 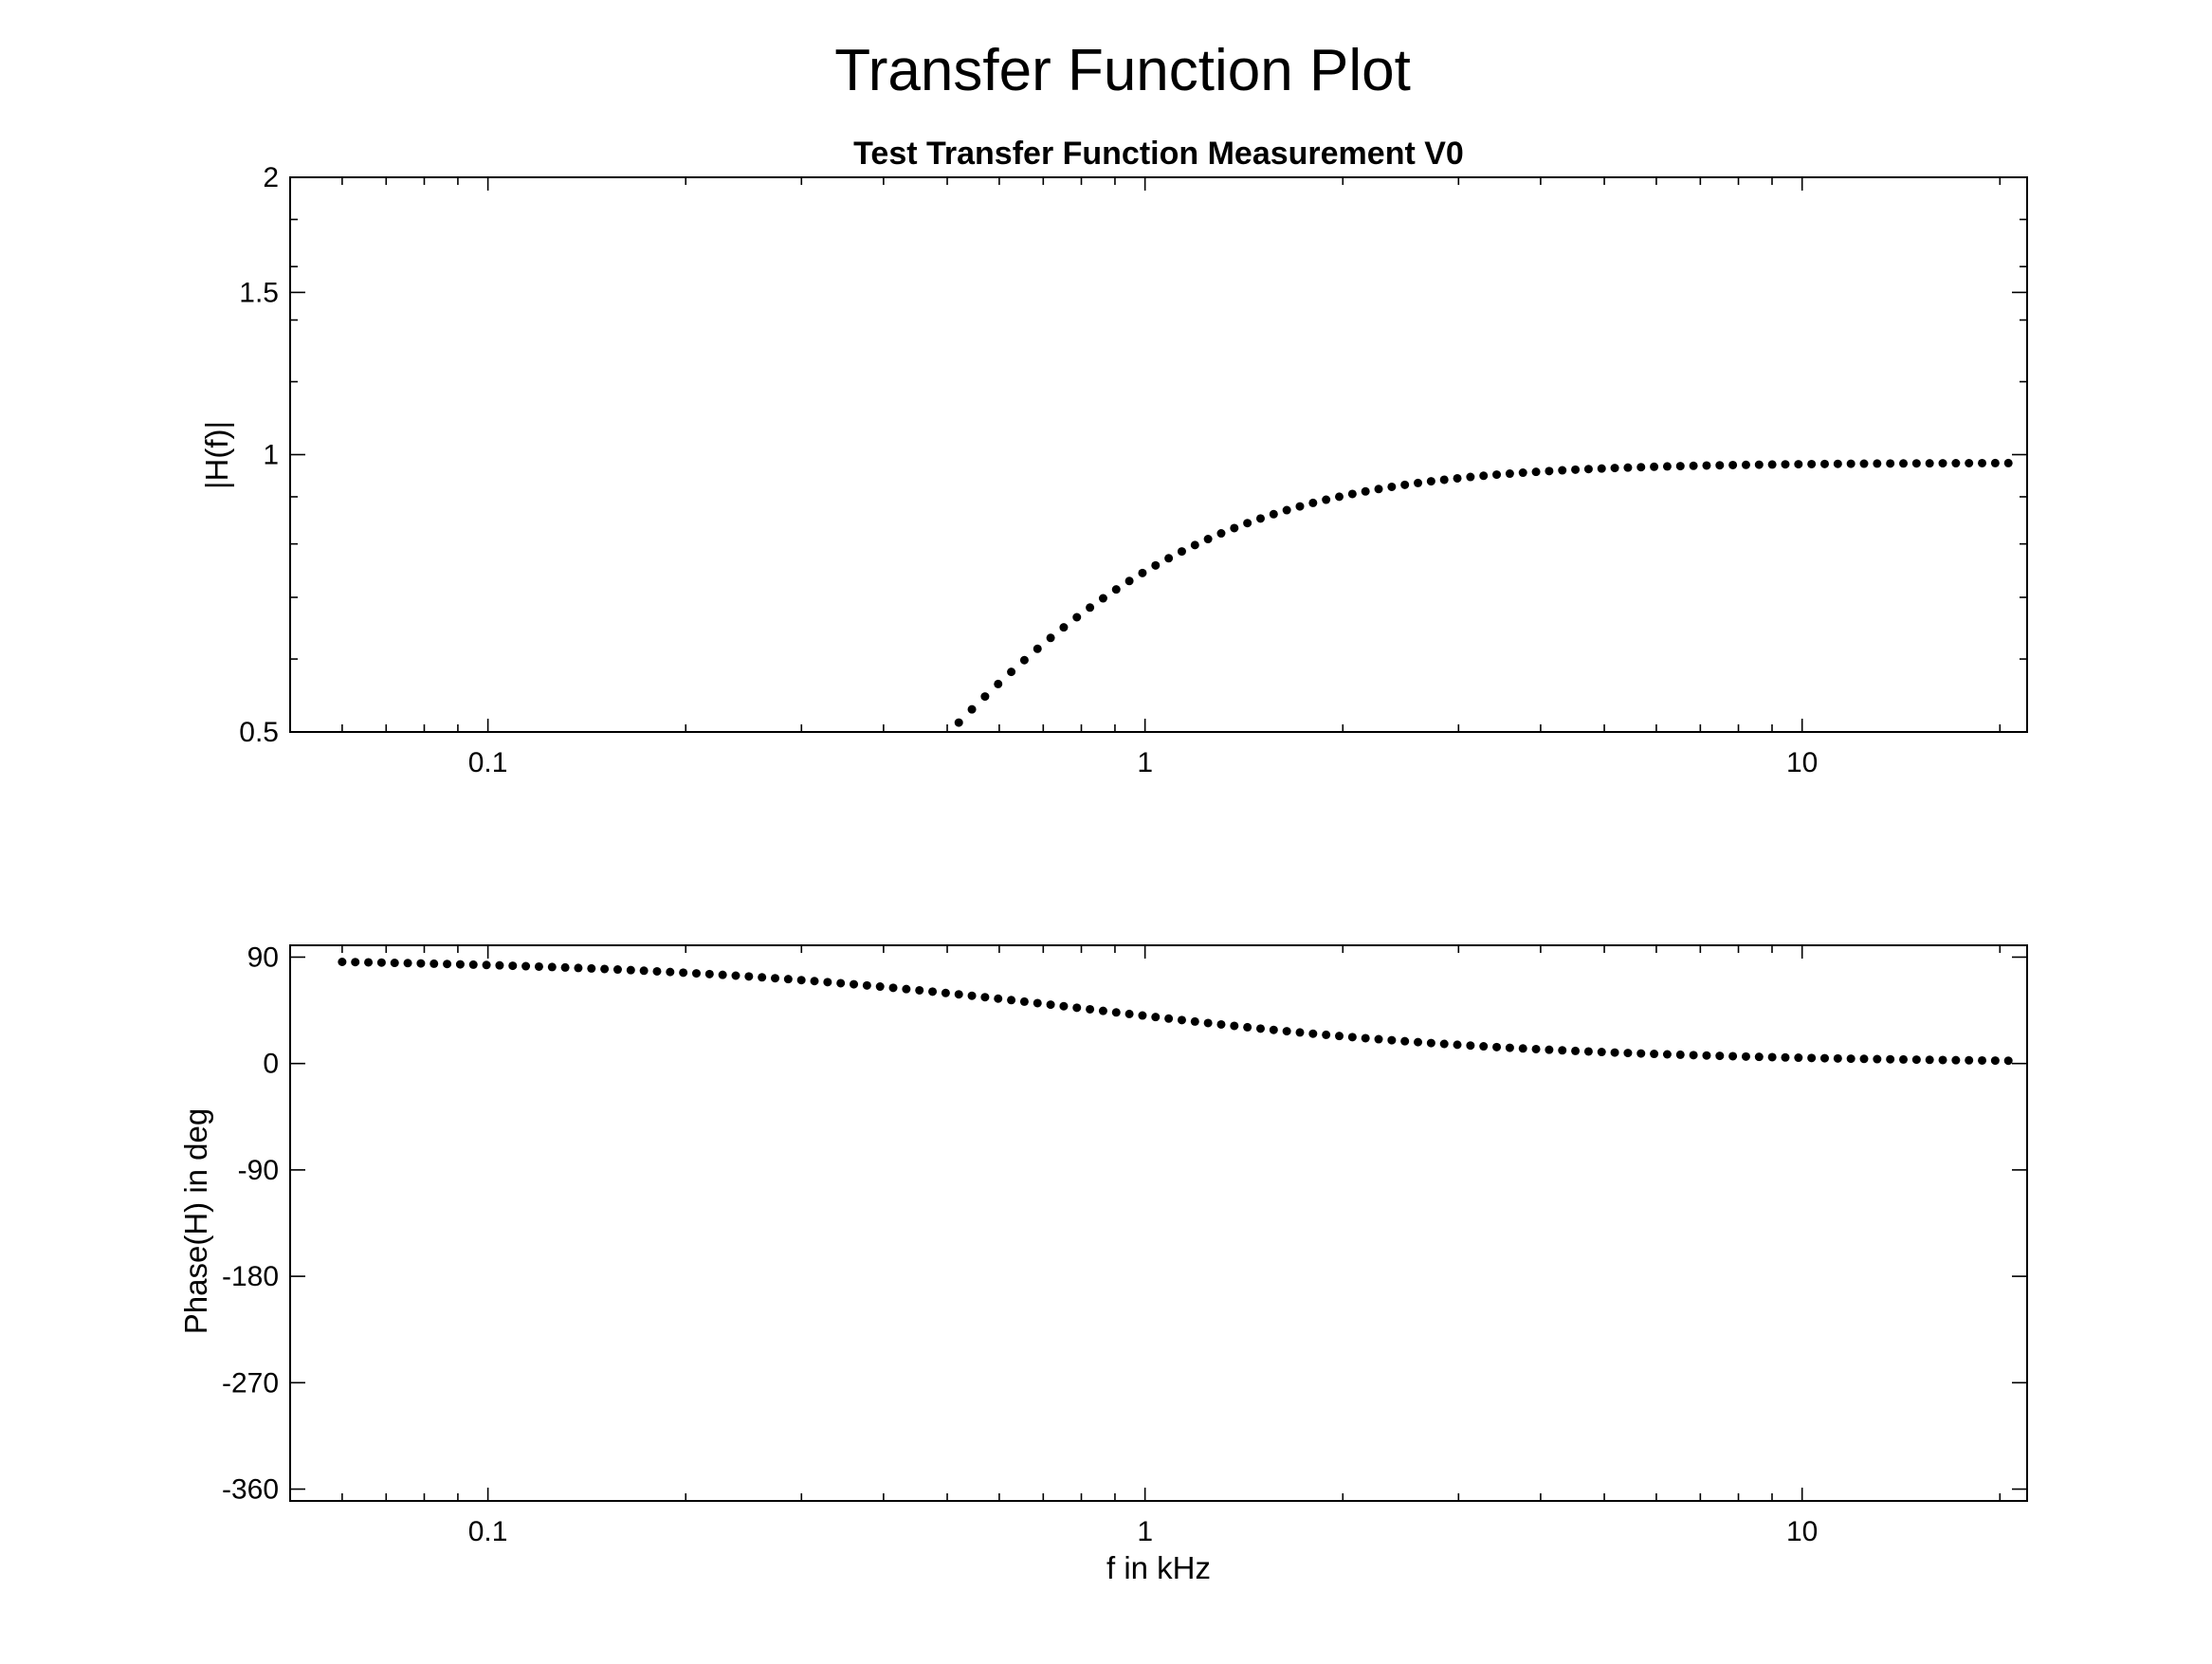 I want to click on magnitude-x-tick-label: 10, so click(x=1802, y=762).